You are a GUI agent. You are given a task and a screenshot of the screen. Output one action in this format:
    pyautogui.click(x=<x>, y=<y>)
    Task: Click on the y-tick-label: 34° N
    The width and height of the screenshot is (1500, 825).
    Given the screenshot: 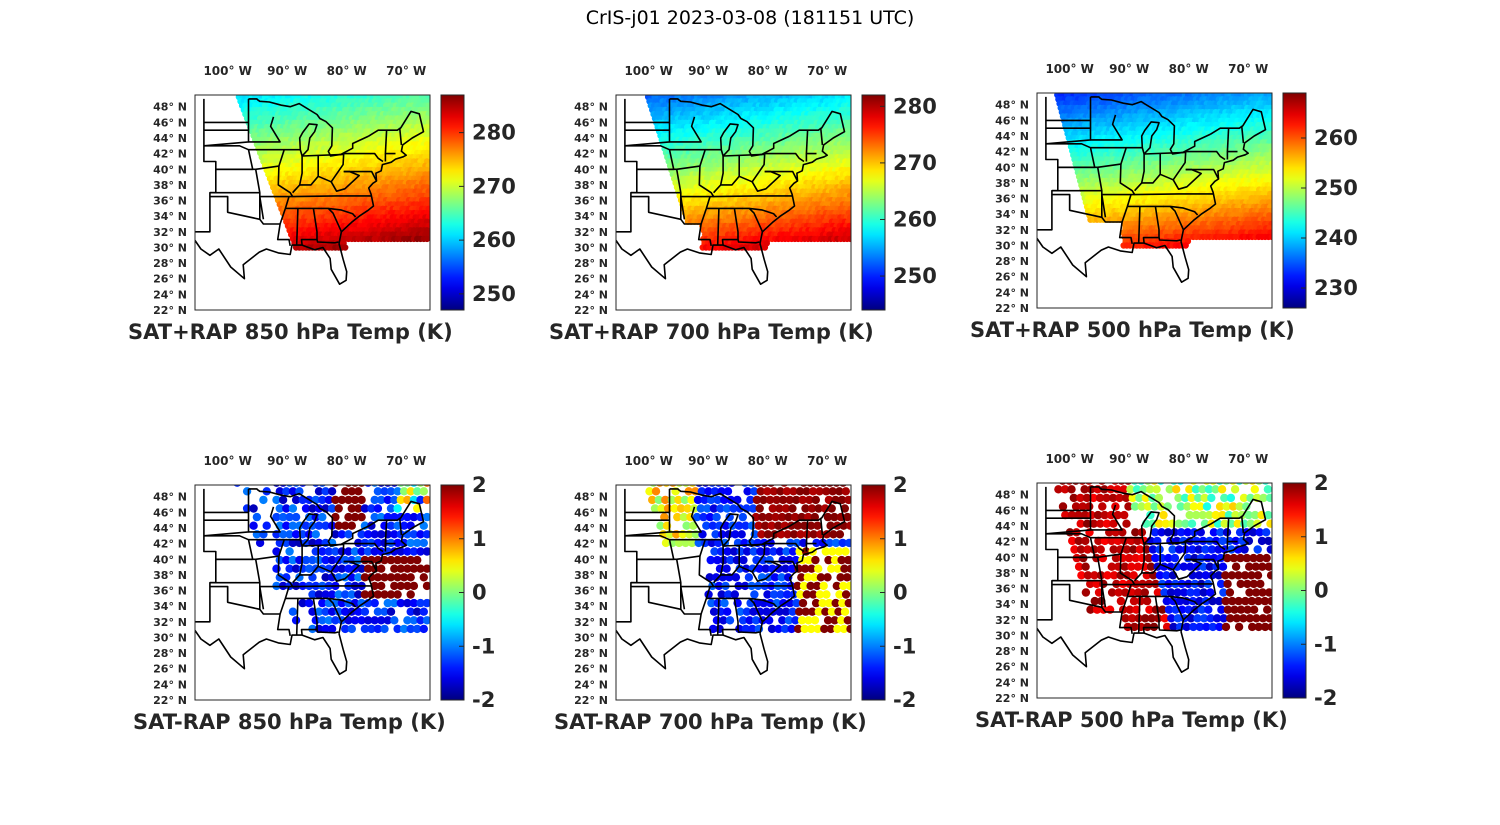 What is the action you would take?
    pyautogui.click(x=170, y=216)
    